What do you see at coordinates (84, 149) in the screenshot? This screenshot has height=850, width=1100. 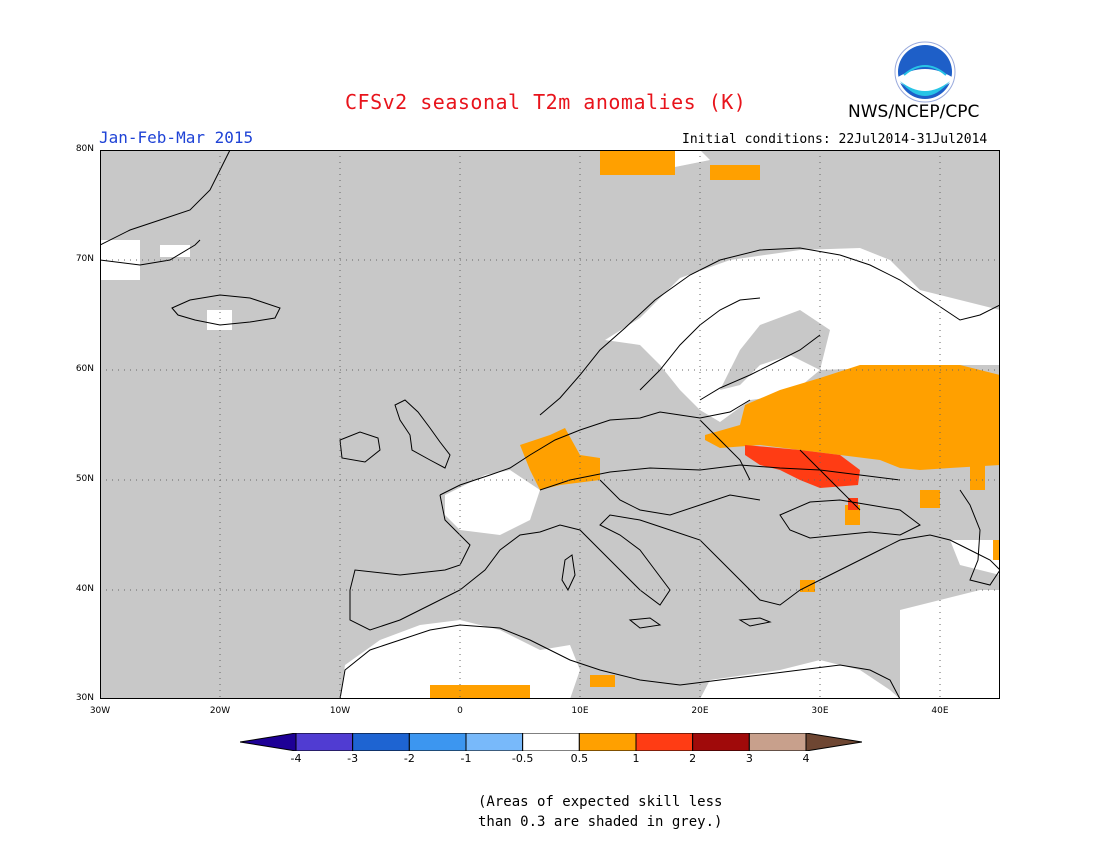 I see `lat-label-80n: 80N` at bounding box center [84, 149].